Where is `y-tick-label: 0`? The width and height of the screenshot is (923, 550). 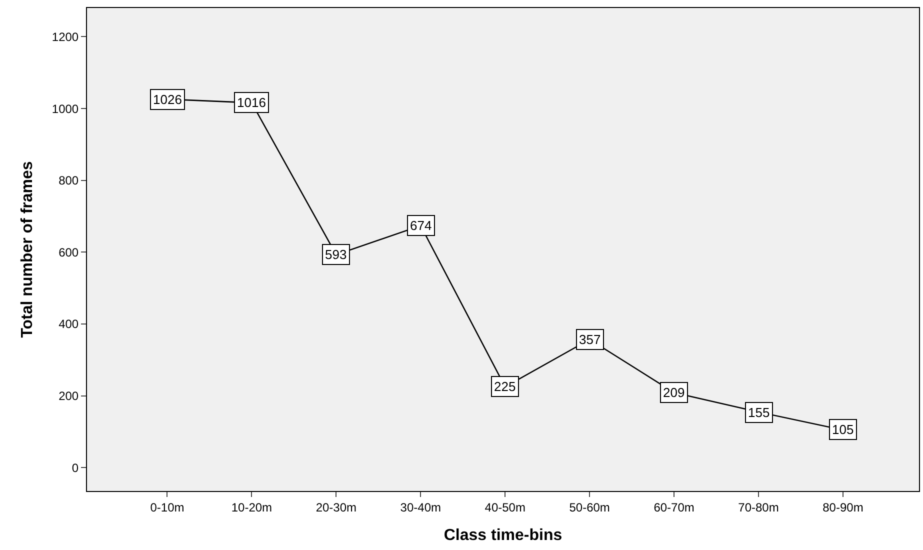
y-tick-label: 0 is located at coordinates (75, 467).